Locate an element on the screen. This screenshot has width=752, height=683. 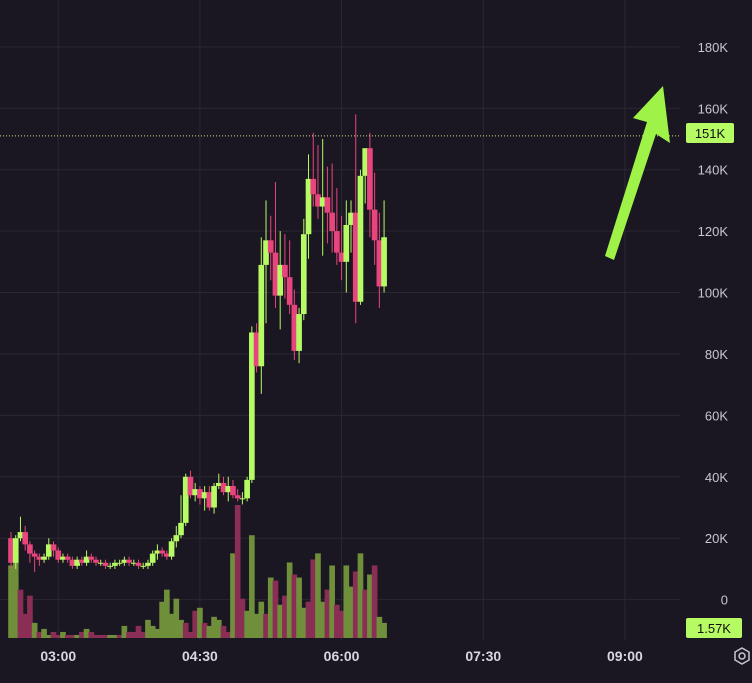
price-tick-label: 100K is located at coordinates (713, 293).